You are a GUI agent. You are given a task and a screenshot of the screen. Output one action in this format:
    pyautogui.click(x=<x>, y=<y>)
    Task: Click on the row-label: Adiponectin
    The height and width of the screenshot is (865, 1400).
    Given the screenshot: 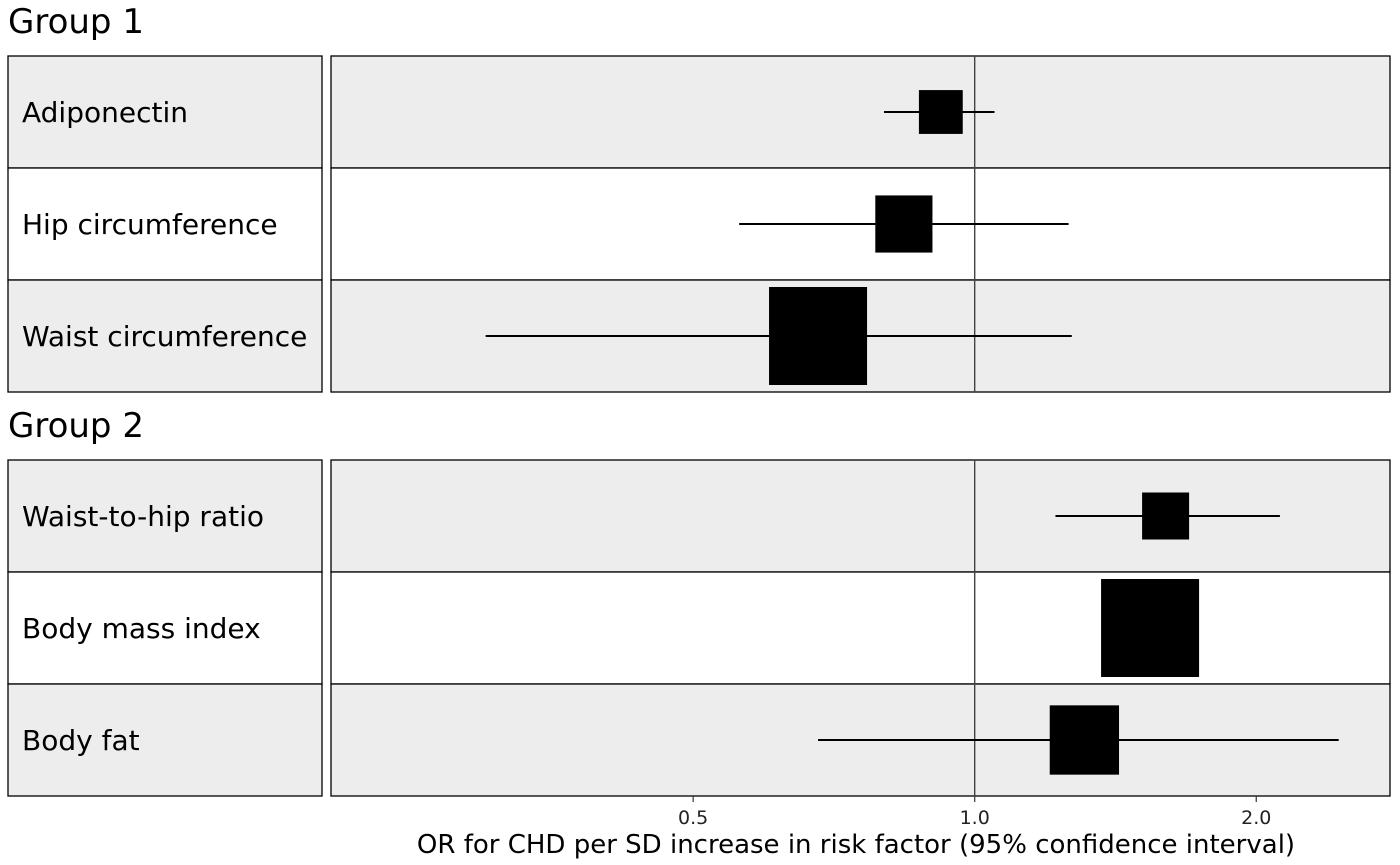 What is the action you would take?
    pyautogui.click(x=105, y=112)
    